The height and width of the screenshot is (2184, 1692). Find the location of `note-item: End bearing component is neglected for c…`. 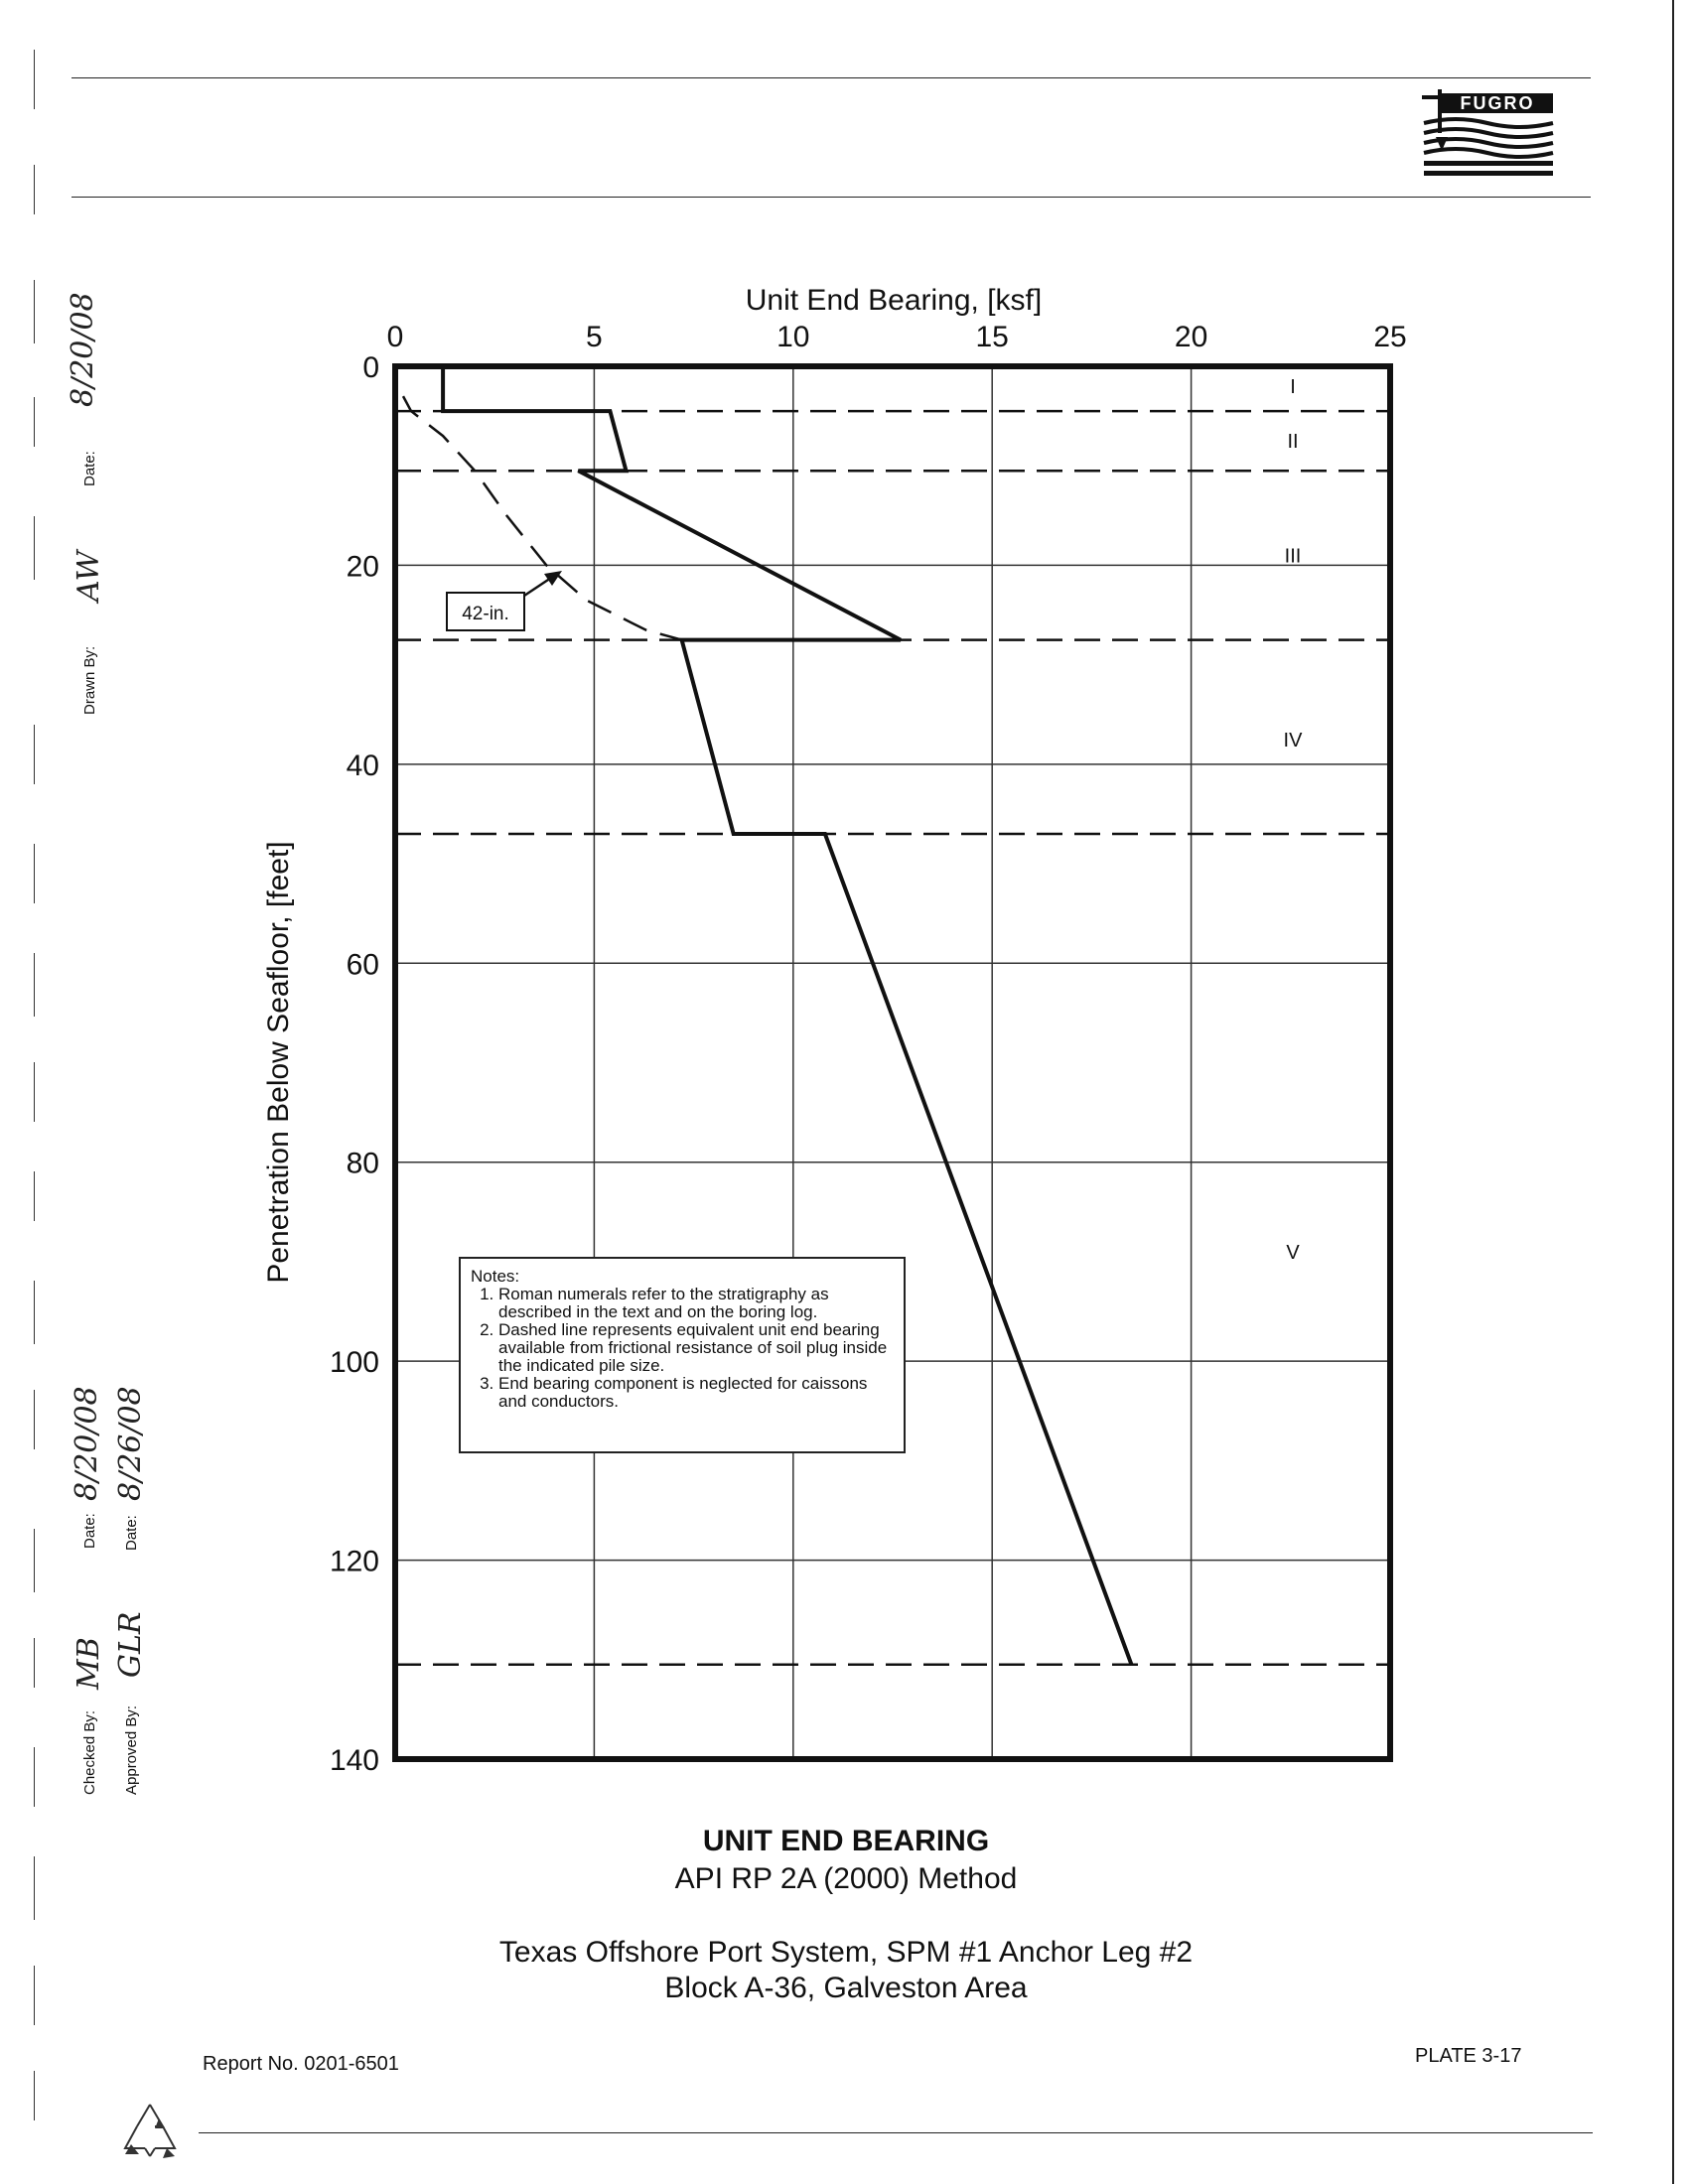

note-item: End bearing component is neglected for c… is located at coordinates (696, 1393).